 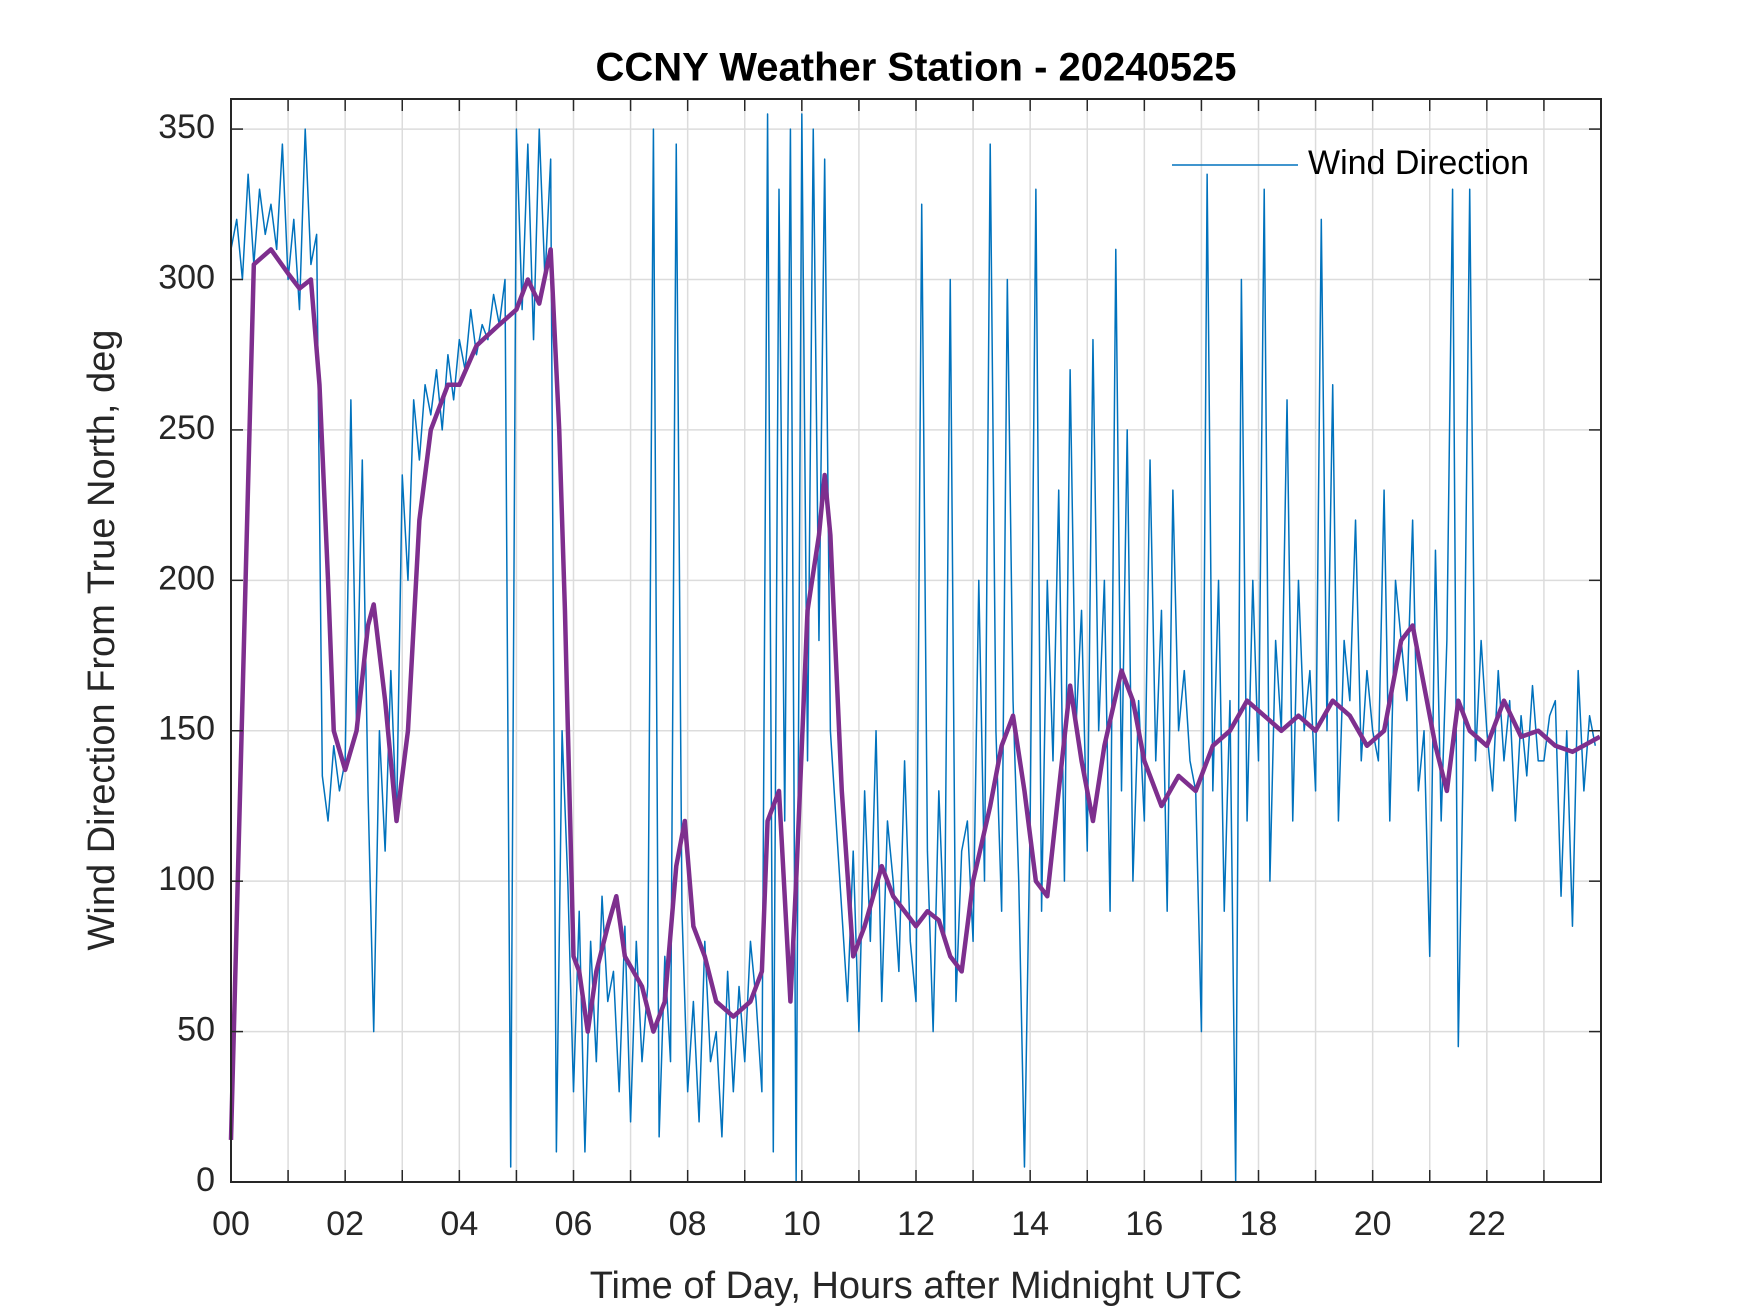 What do you see at coordinates (1487, 1224) in the screenshot?
I see `x-tick-label: 22` at bounding box center [1487, 1224].